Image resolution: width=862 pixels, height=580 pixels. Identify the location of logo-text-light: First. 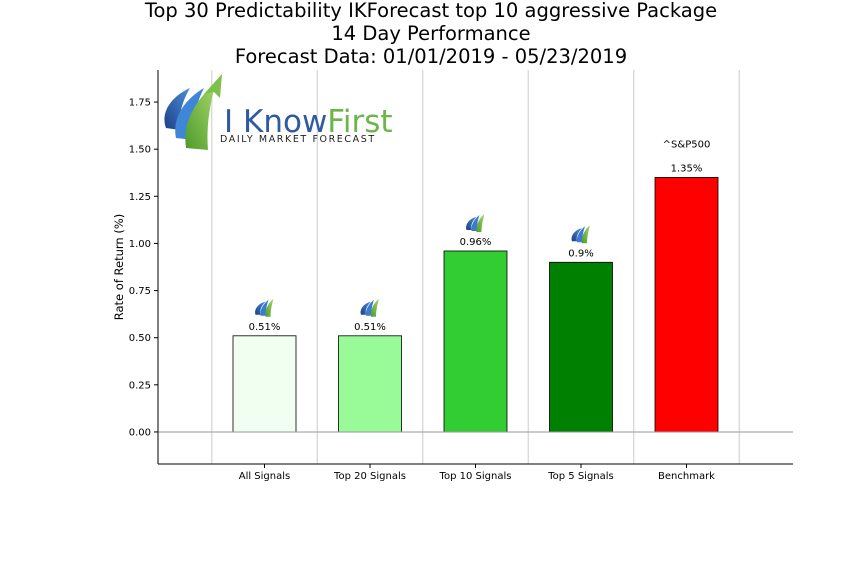
(359, 122).